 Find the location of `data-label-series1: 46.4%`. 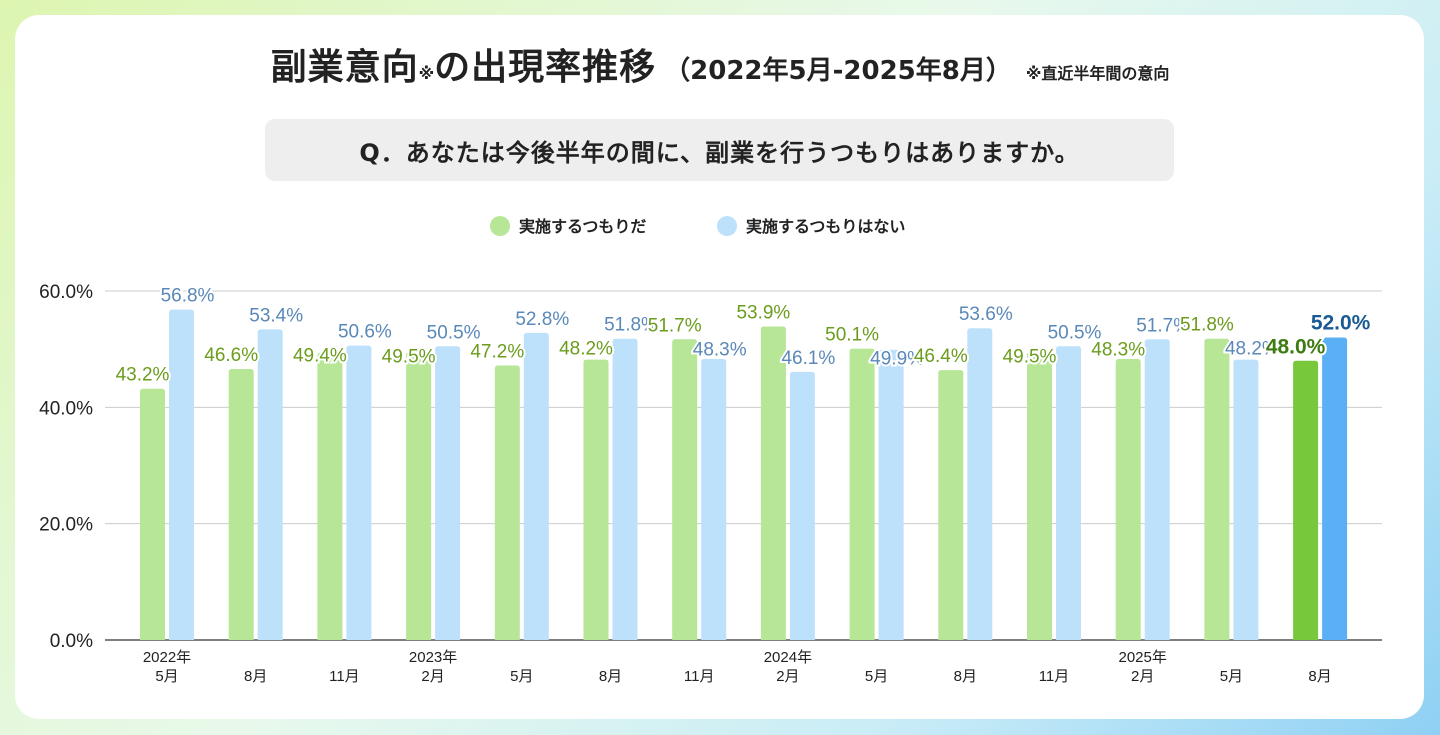

data-label-series1: 46.4% is located at coordinates (941, 356).